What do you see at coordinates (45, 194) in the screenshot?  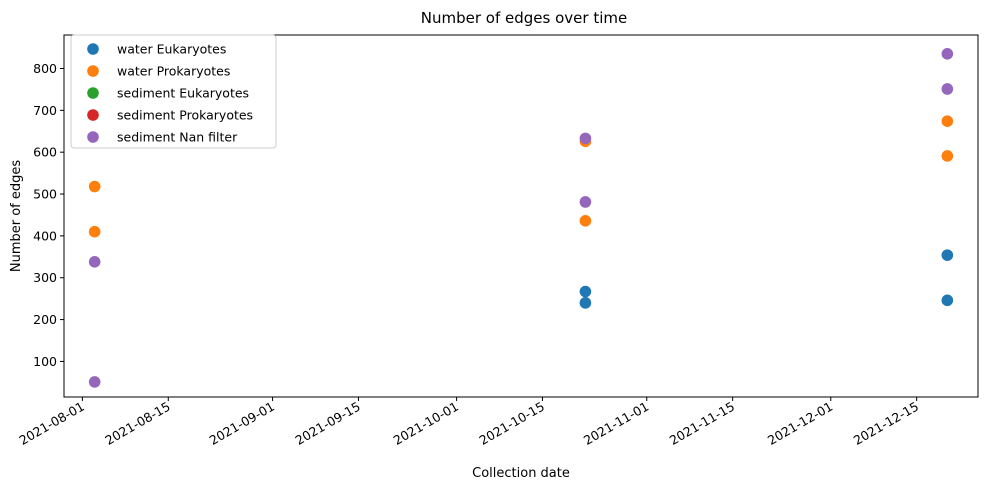 I see `y-tick-label: 500` at bounding box center [45, 194].